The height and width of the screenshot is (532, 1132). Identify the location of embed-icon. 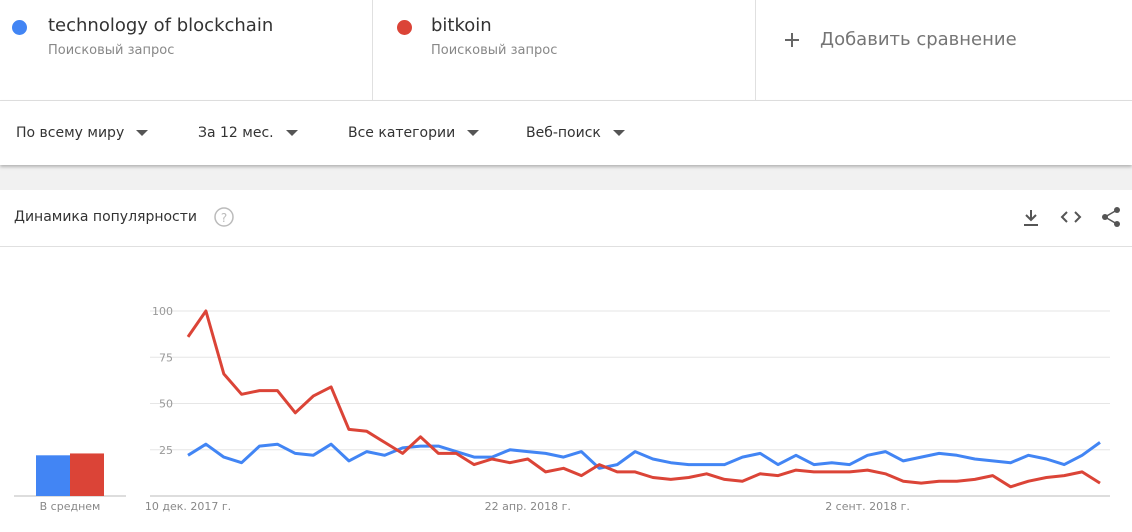
(1071, 217).